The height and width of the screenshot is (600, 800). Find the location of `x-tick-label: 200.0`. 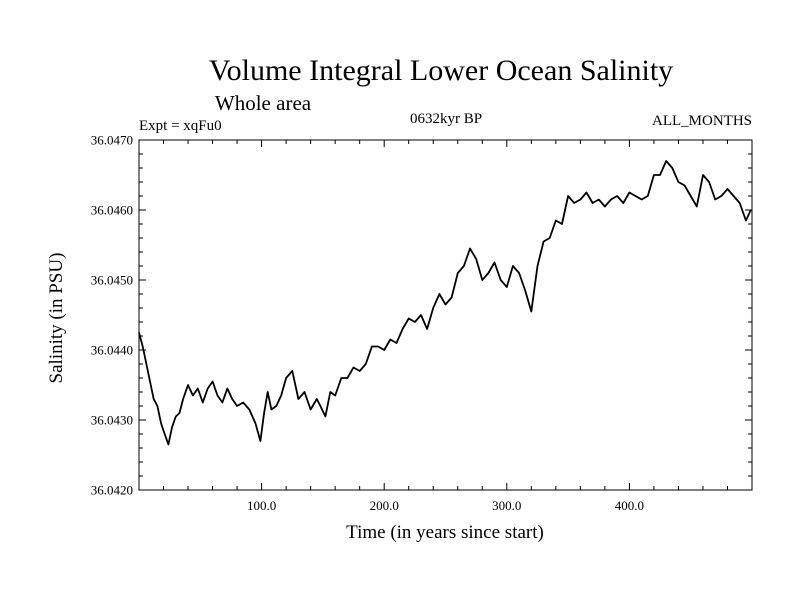

x-tick-label: 200.0 is located at coordinates (384, 505).